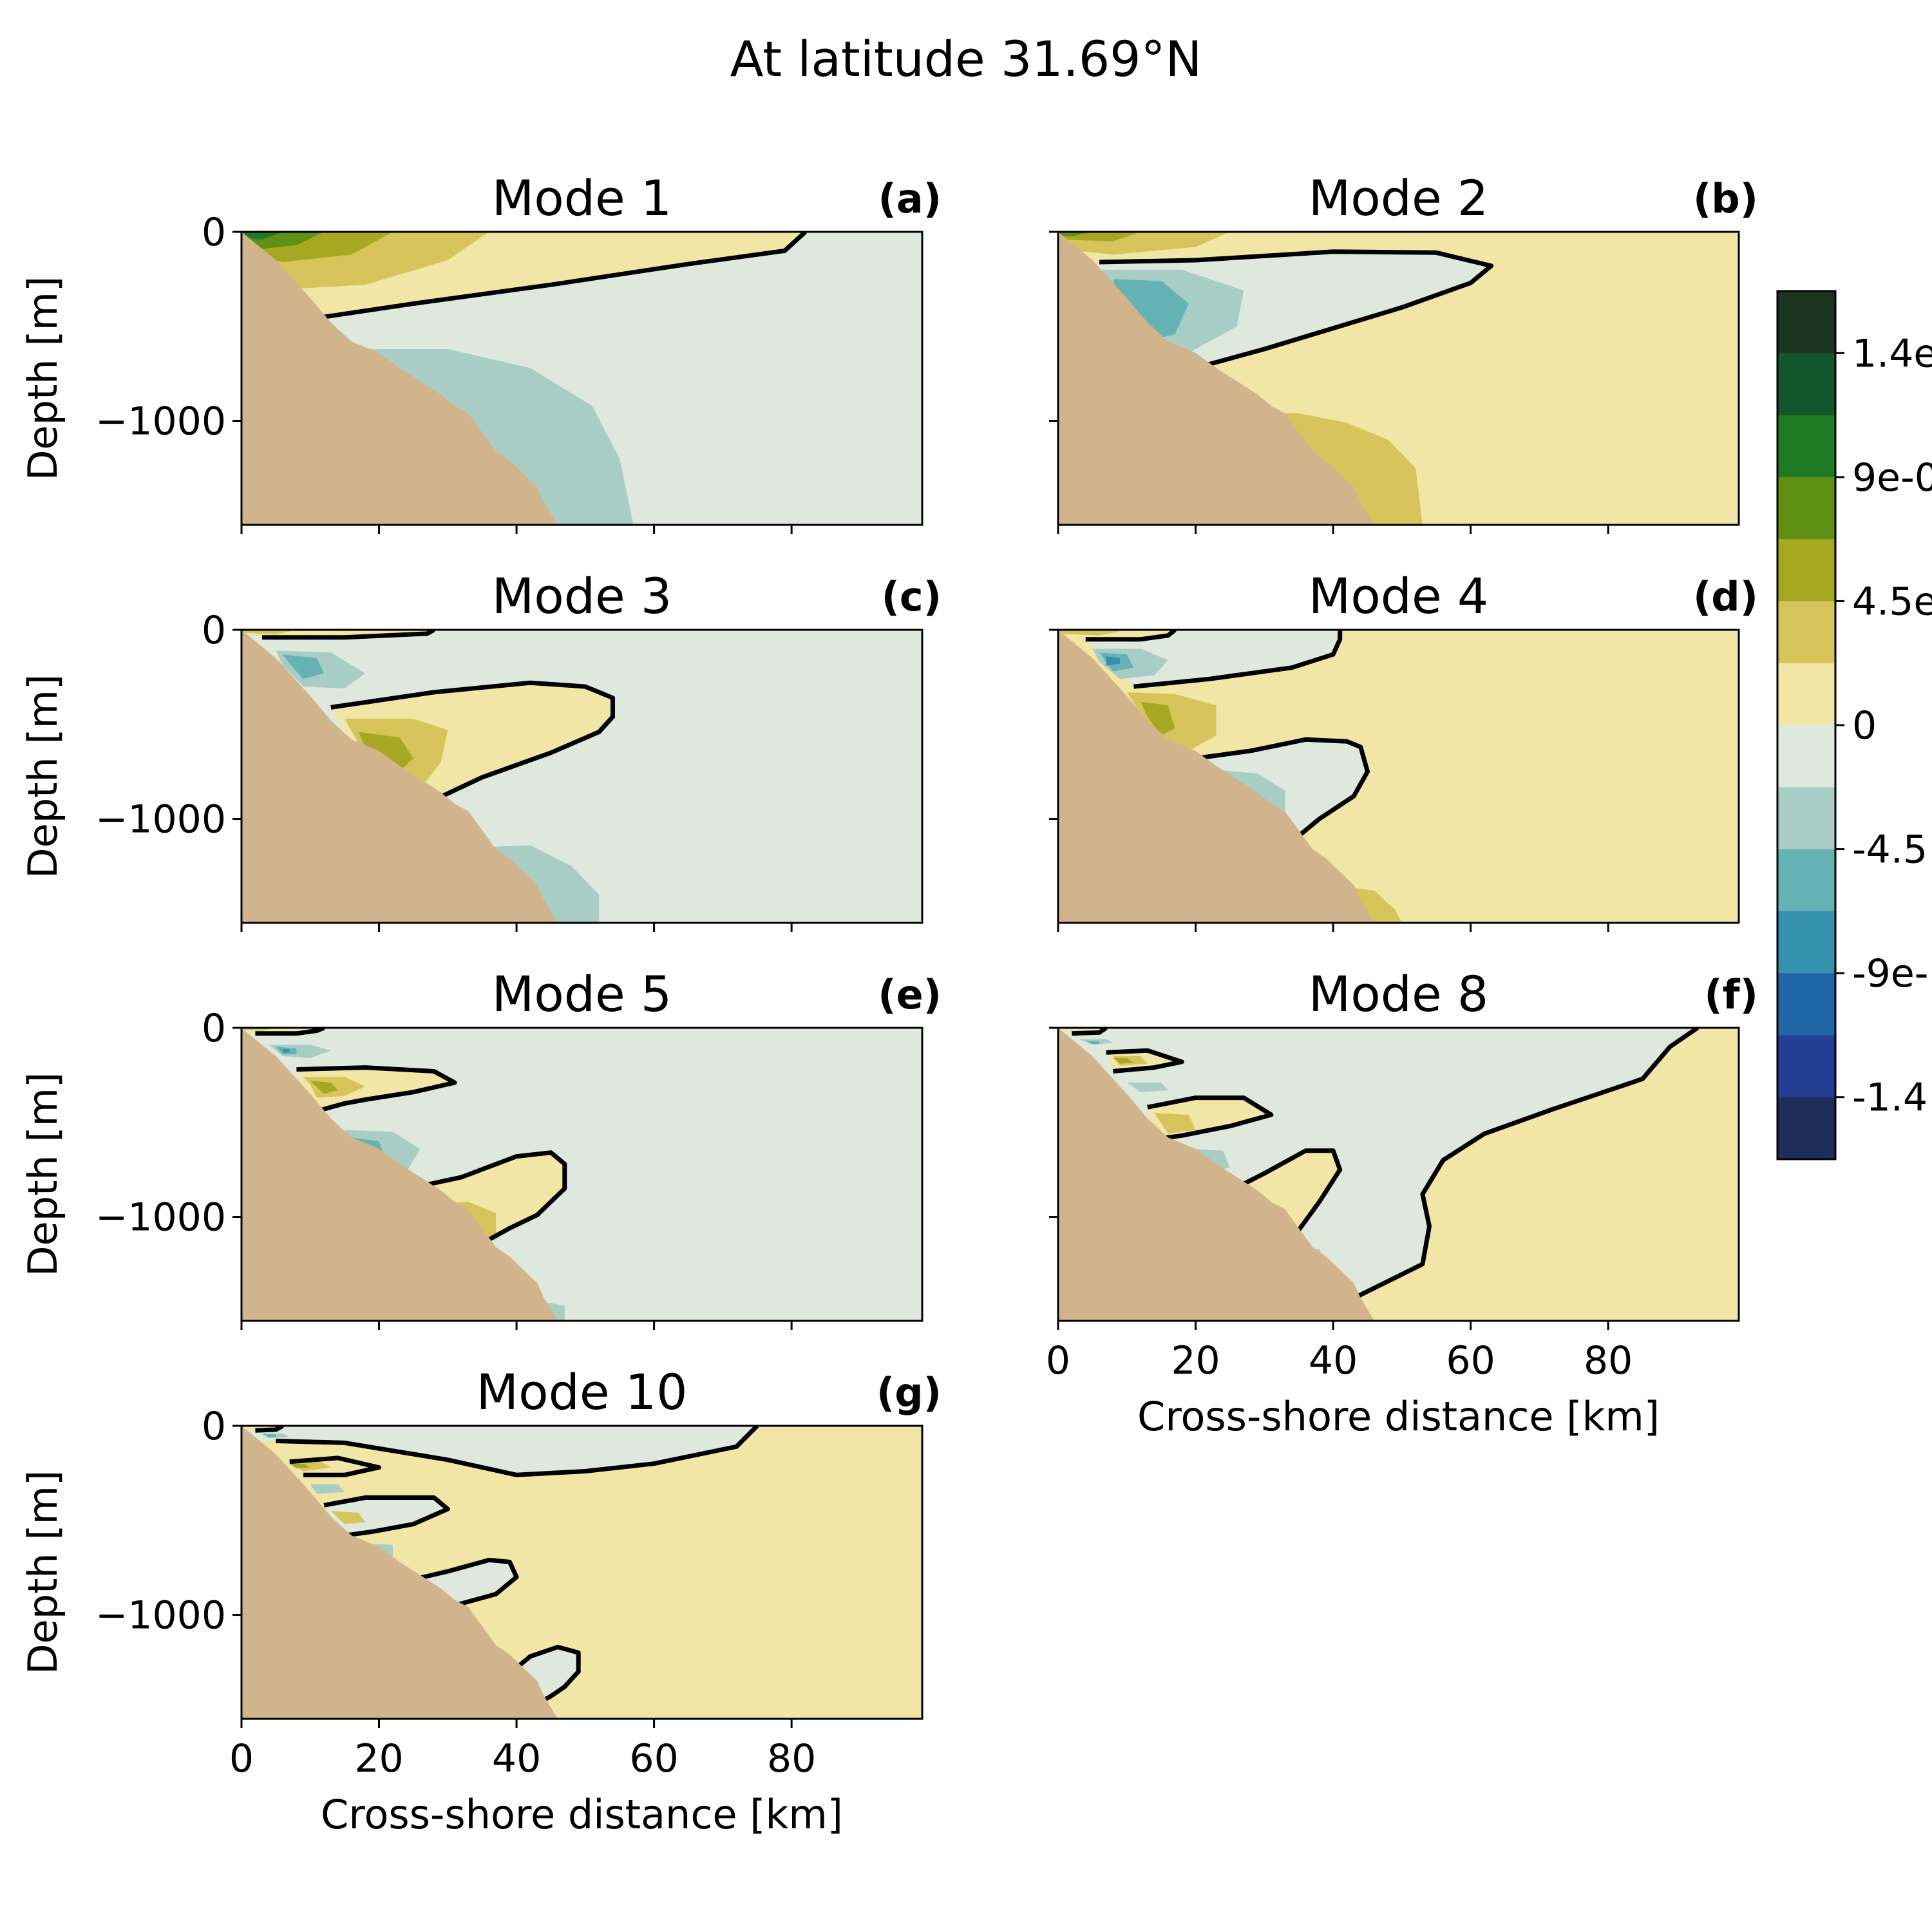 The width and height of the screenshot is (1932, 1932). I want to click on x-tick-label: 40, so click(1333, 1360).